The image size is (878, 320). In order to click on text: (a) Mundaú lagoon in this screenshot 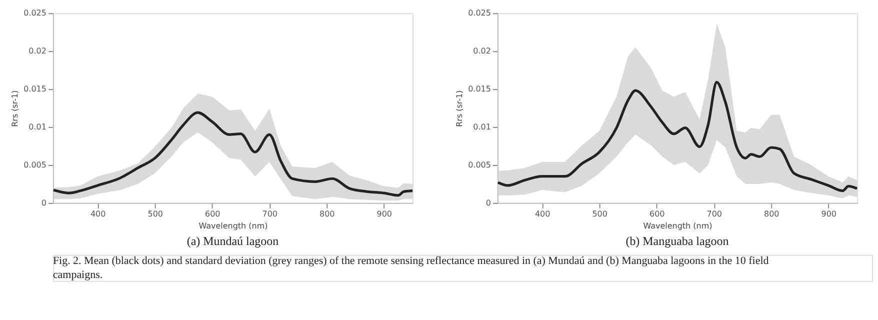, I will do `click(232, 241)`.